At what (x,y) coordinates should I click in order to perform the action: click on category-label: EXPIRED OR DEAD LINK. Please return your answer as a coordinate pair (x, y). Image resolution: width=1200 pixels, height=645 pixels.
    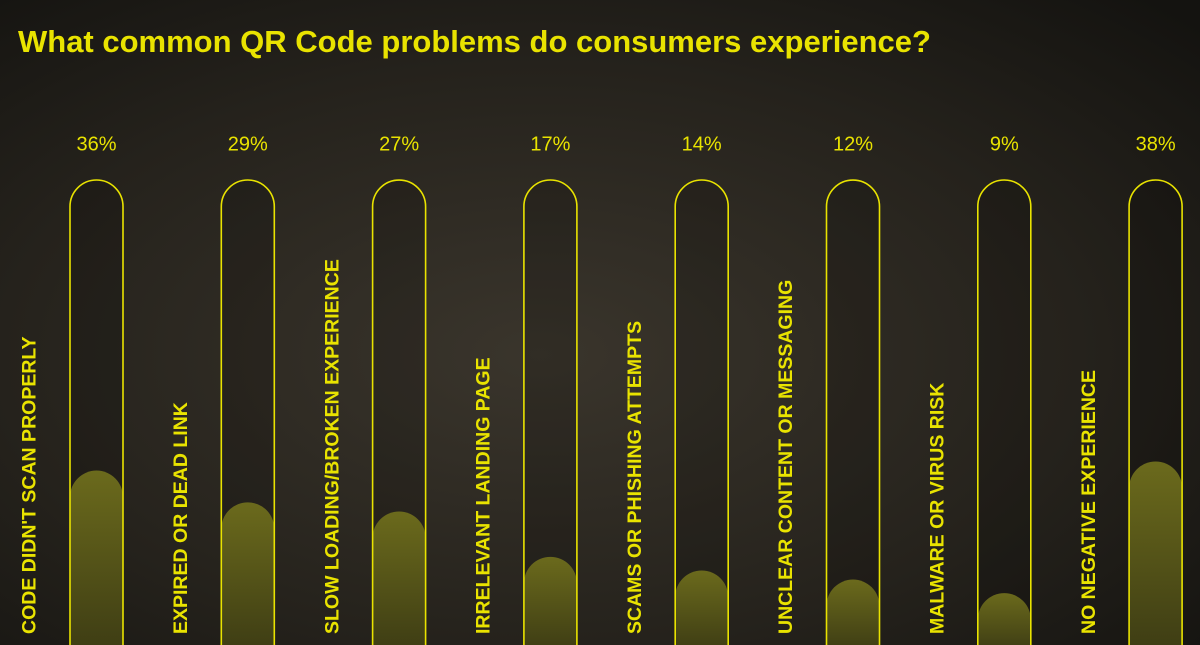
    Looking at the image, I should click on (181, 518).